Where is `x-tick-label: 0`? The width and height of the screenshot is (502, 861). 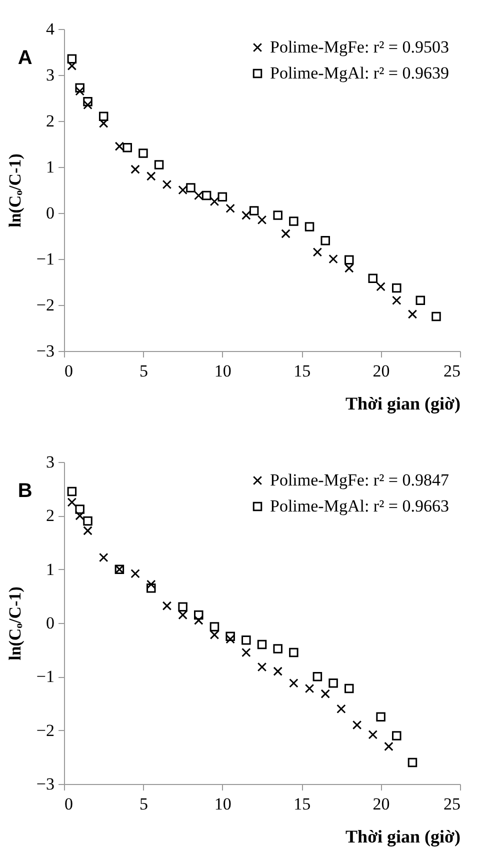
x-tick-label: 0 is located at coordinates (68, 804).